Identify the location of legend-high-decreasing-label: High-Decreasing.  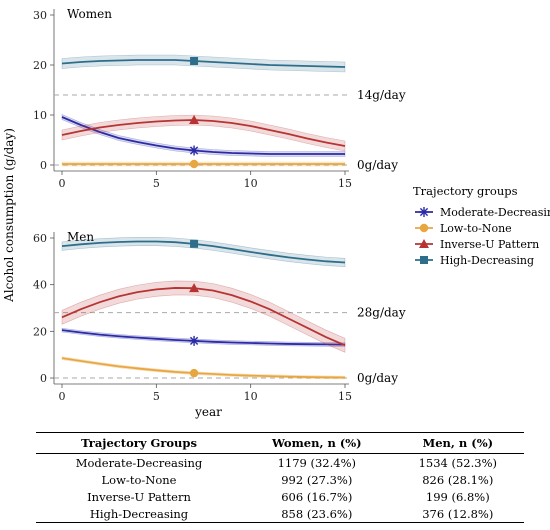
(487, 260).